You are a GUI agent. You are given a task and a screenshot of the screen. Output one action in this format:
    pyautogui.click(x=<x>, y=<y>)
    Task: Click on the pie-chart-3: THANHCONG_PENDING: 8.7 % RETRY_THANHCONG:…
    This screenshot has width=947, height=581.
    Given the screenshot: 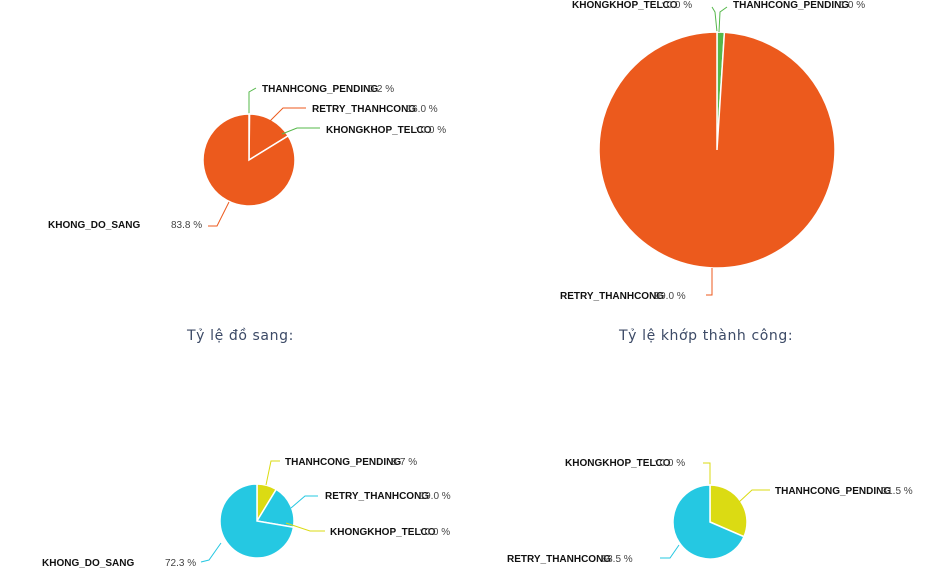 What is the action you would take?
    pyautogui.click(x=246, y=513)
    